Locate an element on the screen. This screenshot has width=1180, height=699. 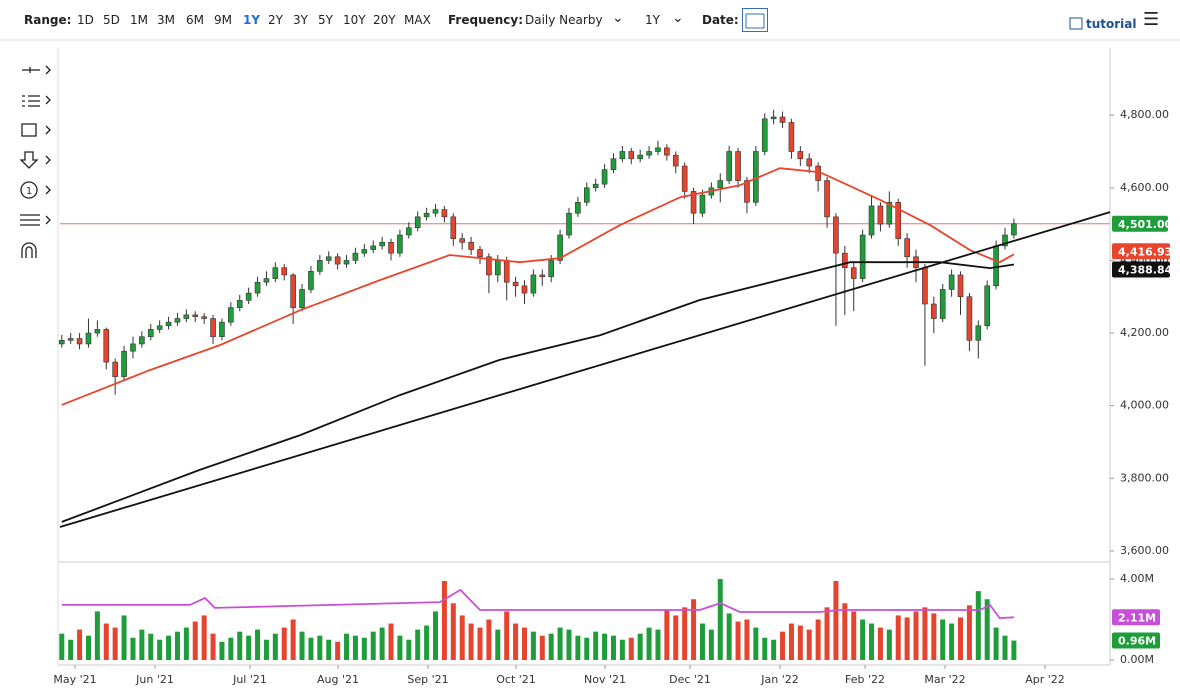
price-badge-label: 4,501.00 is located at coordinates (1145, 224).